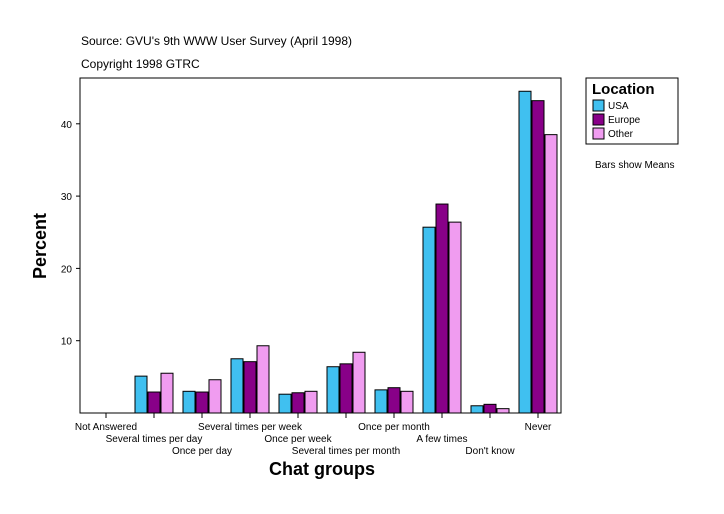 This screenshot has width=724, height=514. What do you see at coordinates (394, 427) in the screenshot?
I see `x-tick-label: Once per month` at bounding box center [394, 427].